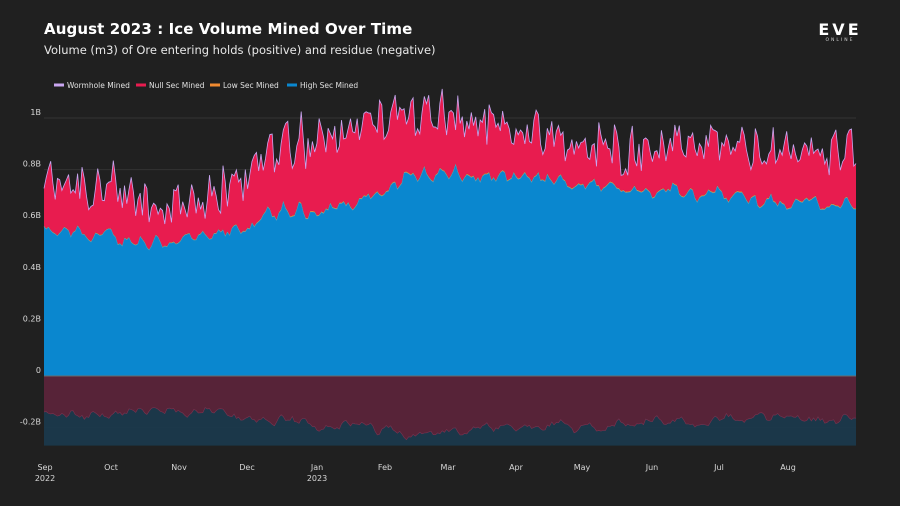  What do you see at coordinates (38, 370) in the screenshot?
I see `y-tick-label: 0` at bounding box center [38, 370].